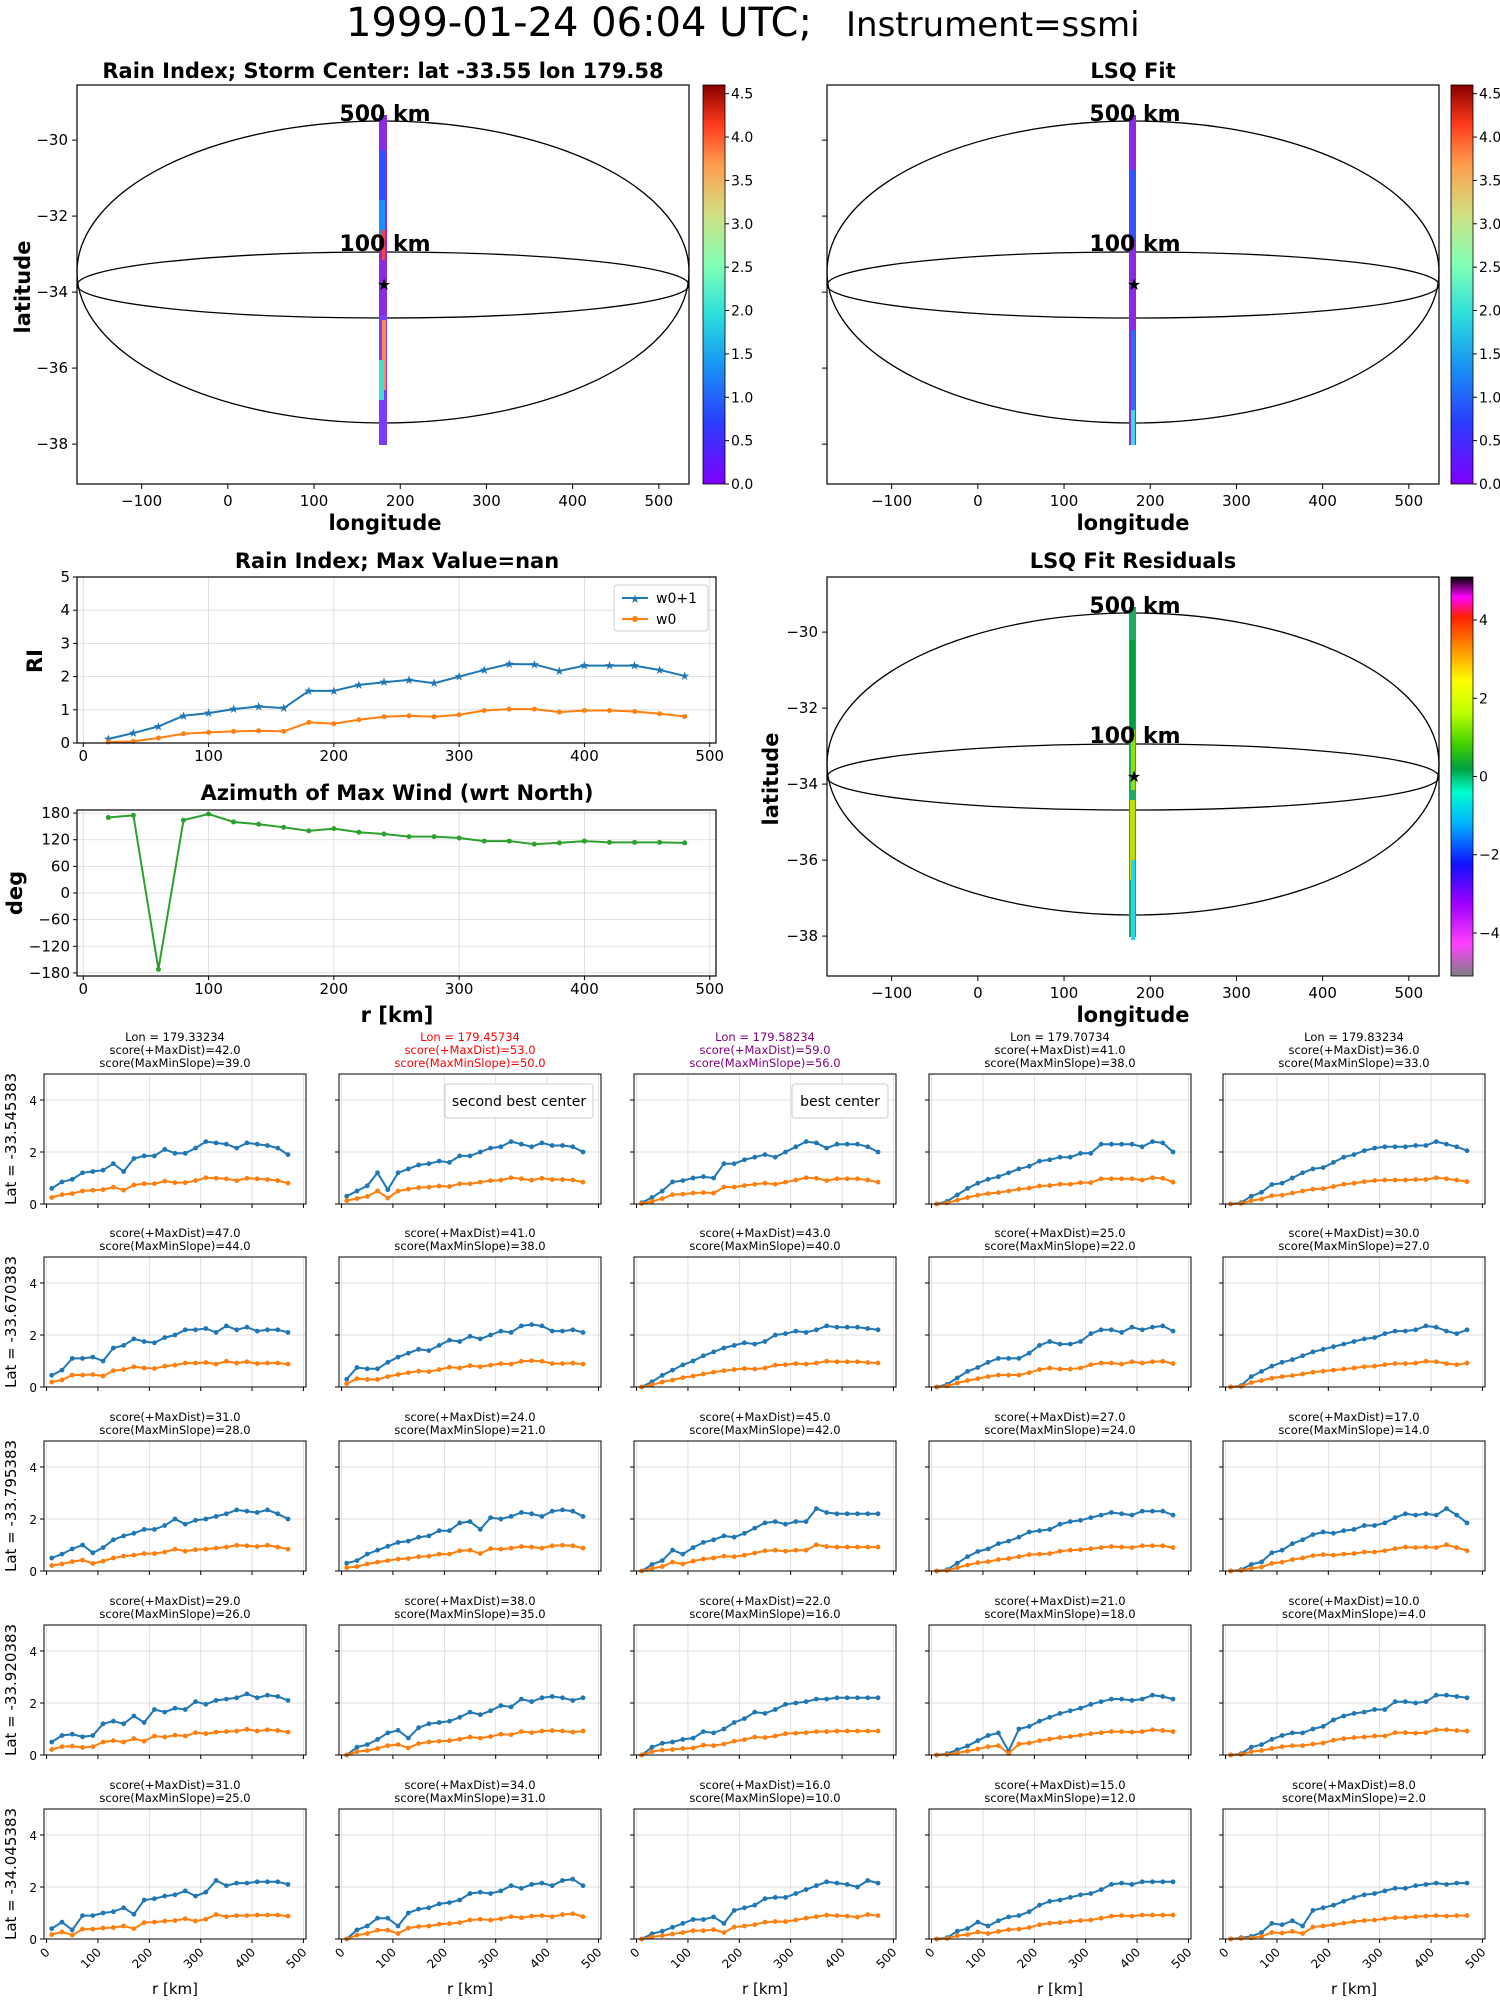 The height and width of the screenshot is (2000, 1500). Describe the element at coordinates (802, 784) in the screenshot. I see `lsq-residuals-map-ytick-label: −34` at that location.